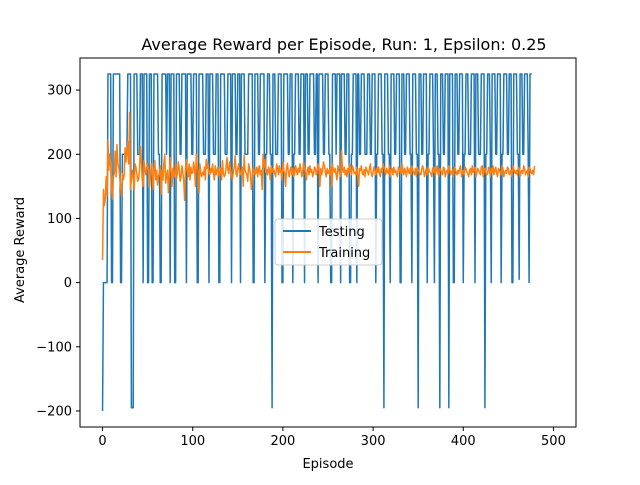 This screenshot has width=640, height=485. Describe the element at coordinates (282, 441) in the screenshot. I see `x-tick-label: 200` at that location.